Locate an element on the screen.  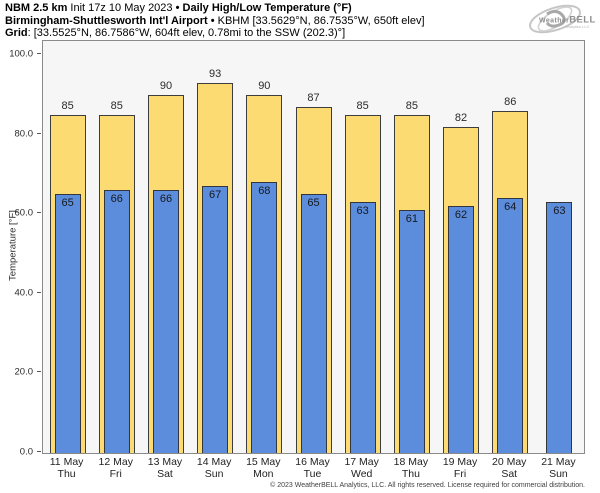
chart-title: • Daily High/Low Temperature (°F) is located at coordinates (263, 8).